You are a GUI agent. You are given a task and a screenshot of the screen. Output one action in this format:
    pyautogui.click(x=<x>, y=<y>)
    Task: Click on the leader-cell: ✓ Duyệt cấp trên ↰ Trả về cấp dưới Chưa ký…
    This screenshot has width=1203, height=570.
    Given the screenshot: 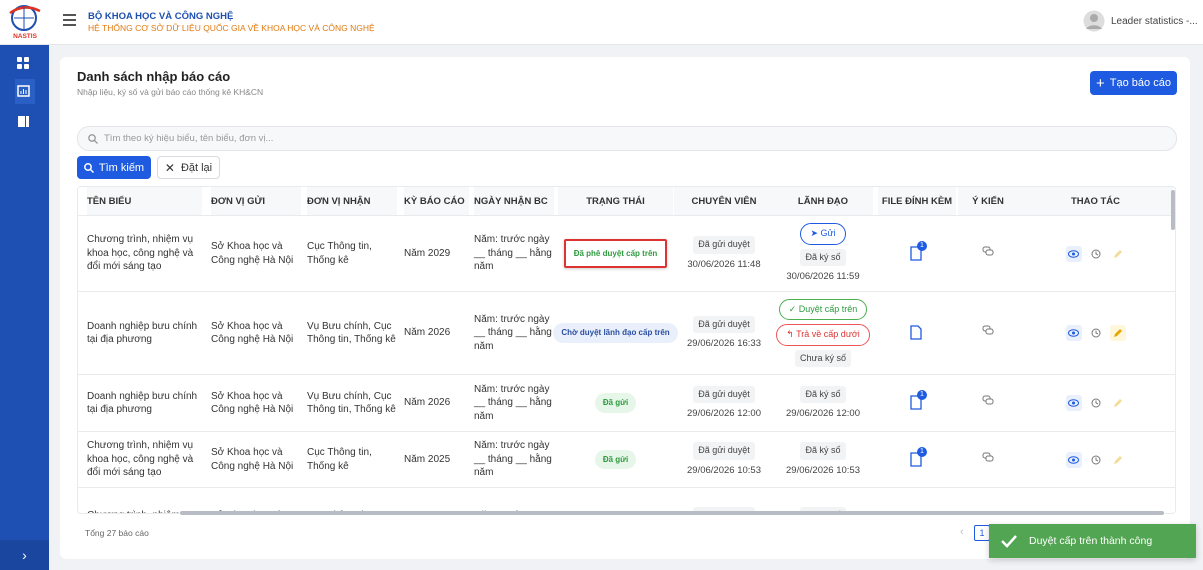 What is the action you would take?
    pyautogui.click(x=823, y=333)
    